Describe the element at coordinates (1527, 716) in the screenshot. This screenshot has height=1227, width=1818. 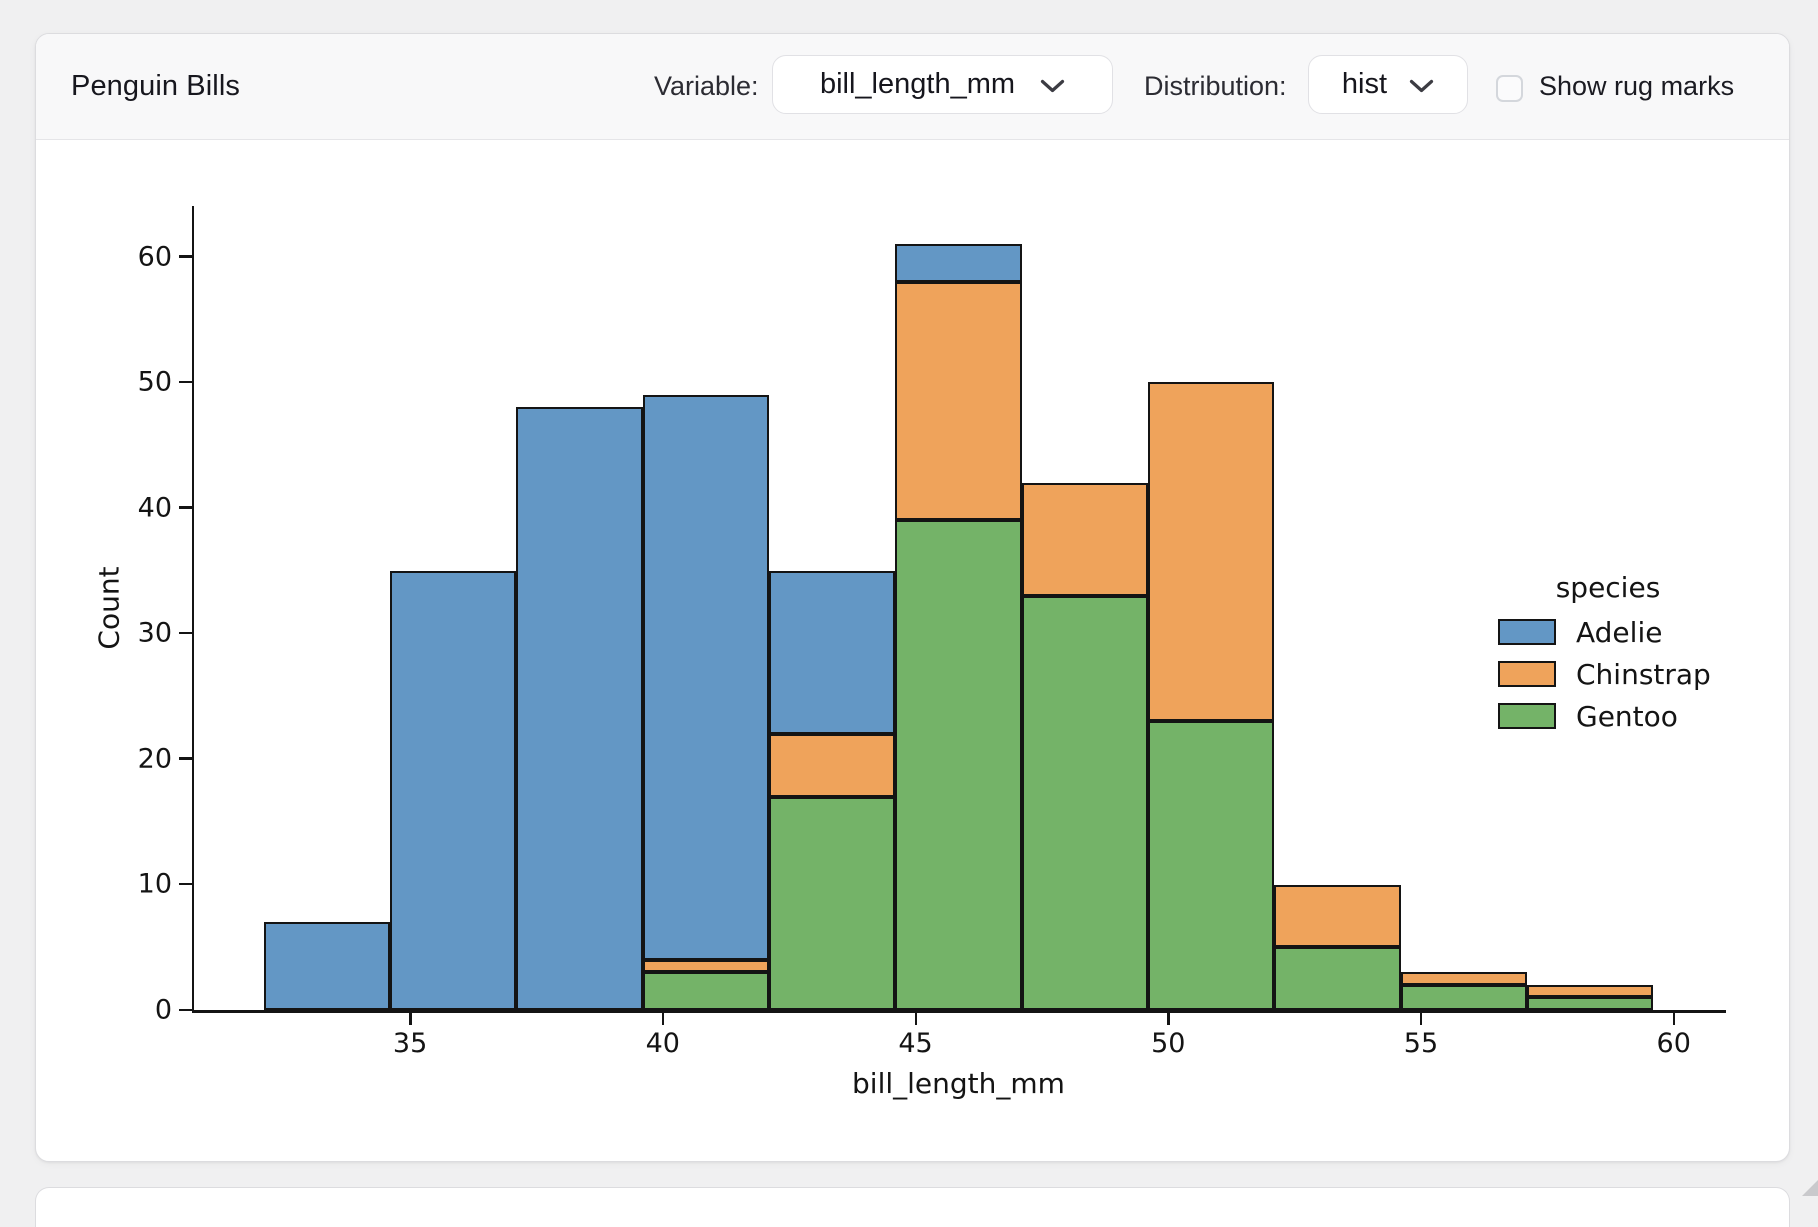
I see `legend-swatch-gentoo` at that location.